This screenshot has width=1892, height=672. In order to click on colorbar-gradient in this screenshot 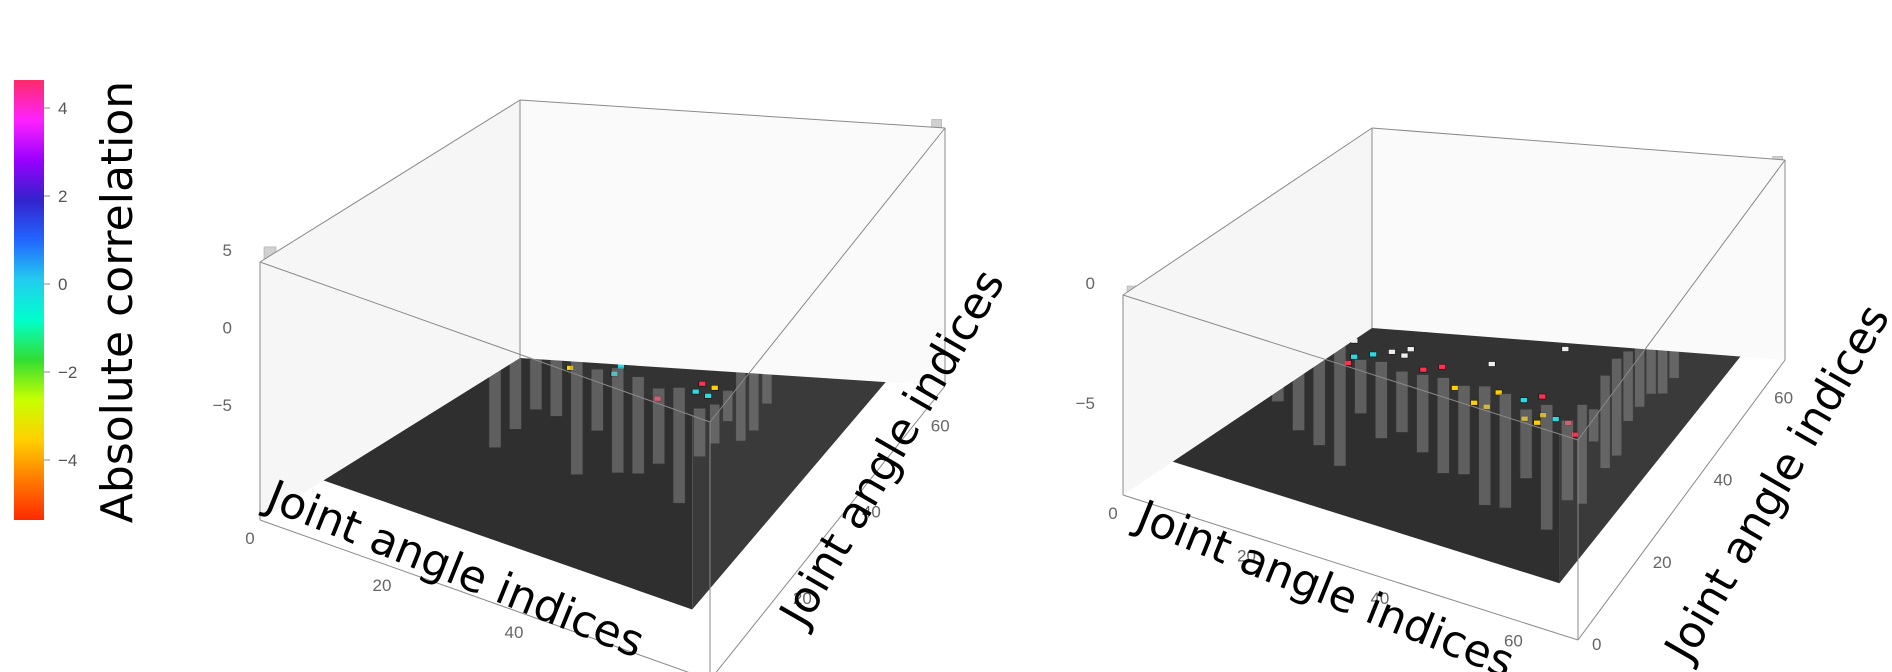, I will do `click(29, 300)`.